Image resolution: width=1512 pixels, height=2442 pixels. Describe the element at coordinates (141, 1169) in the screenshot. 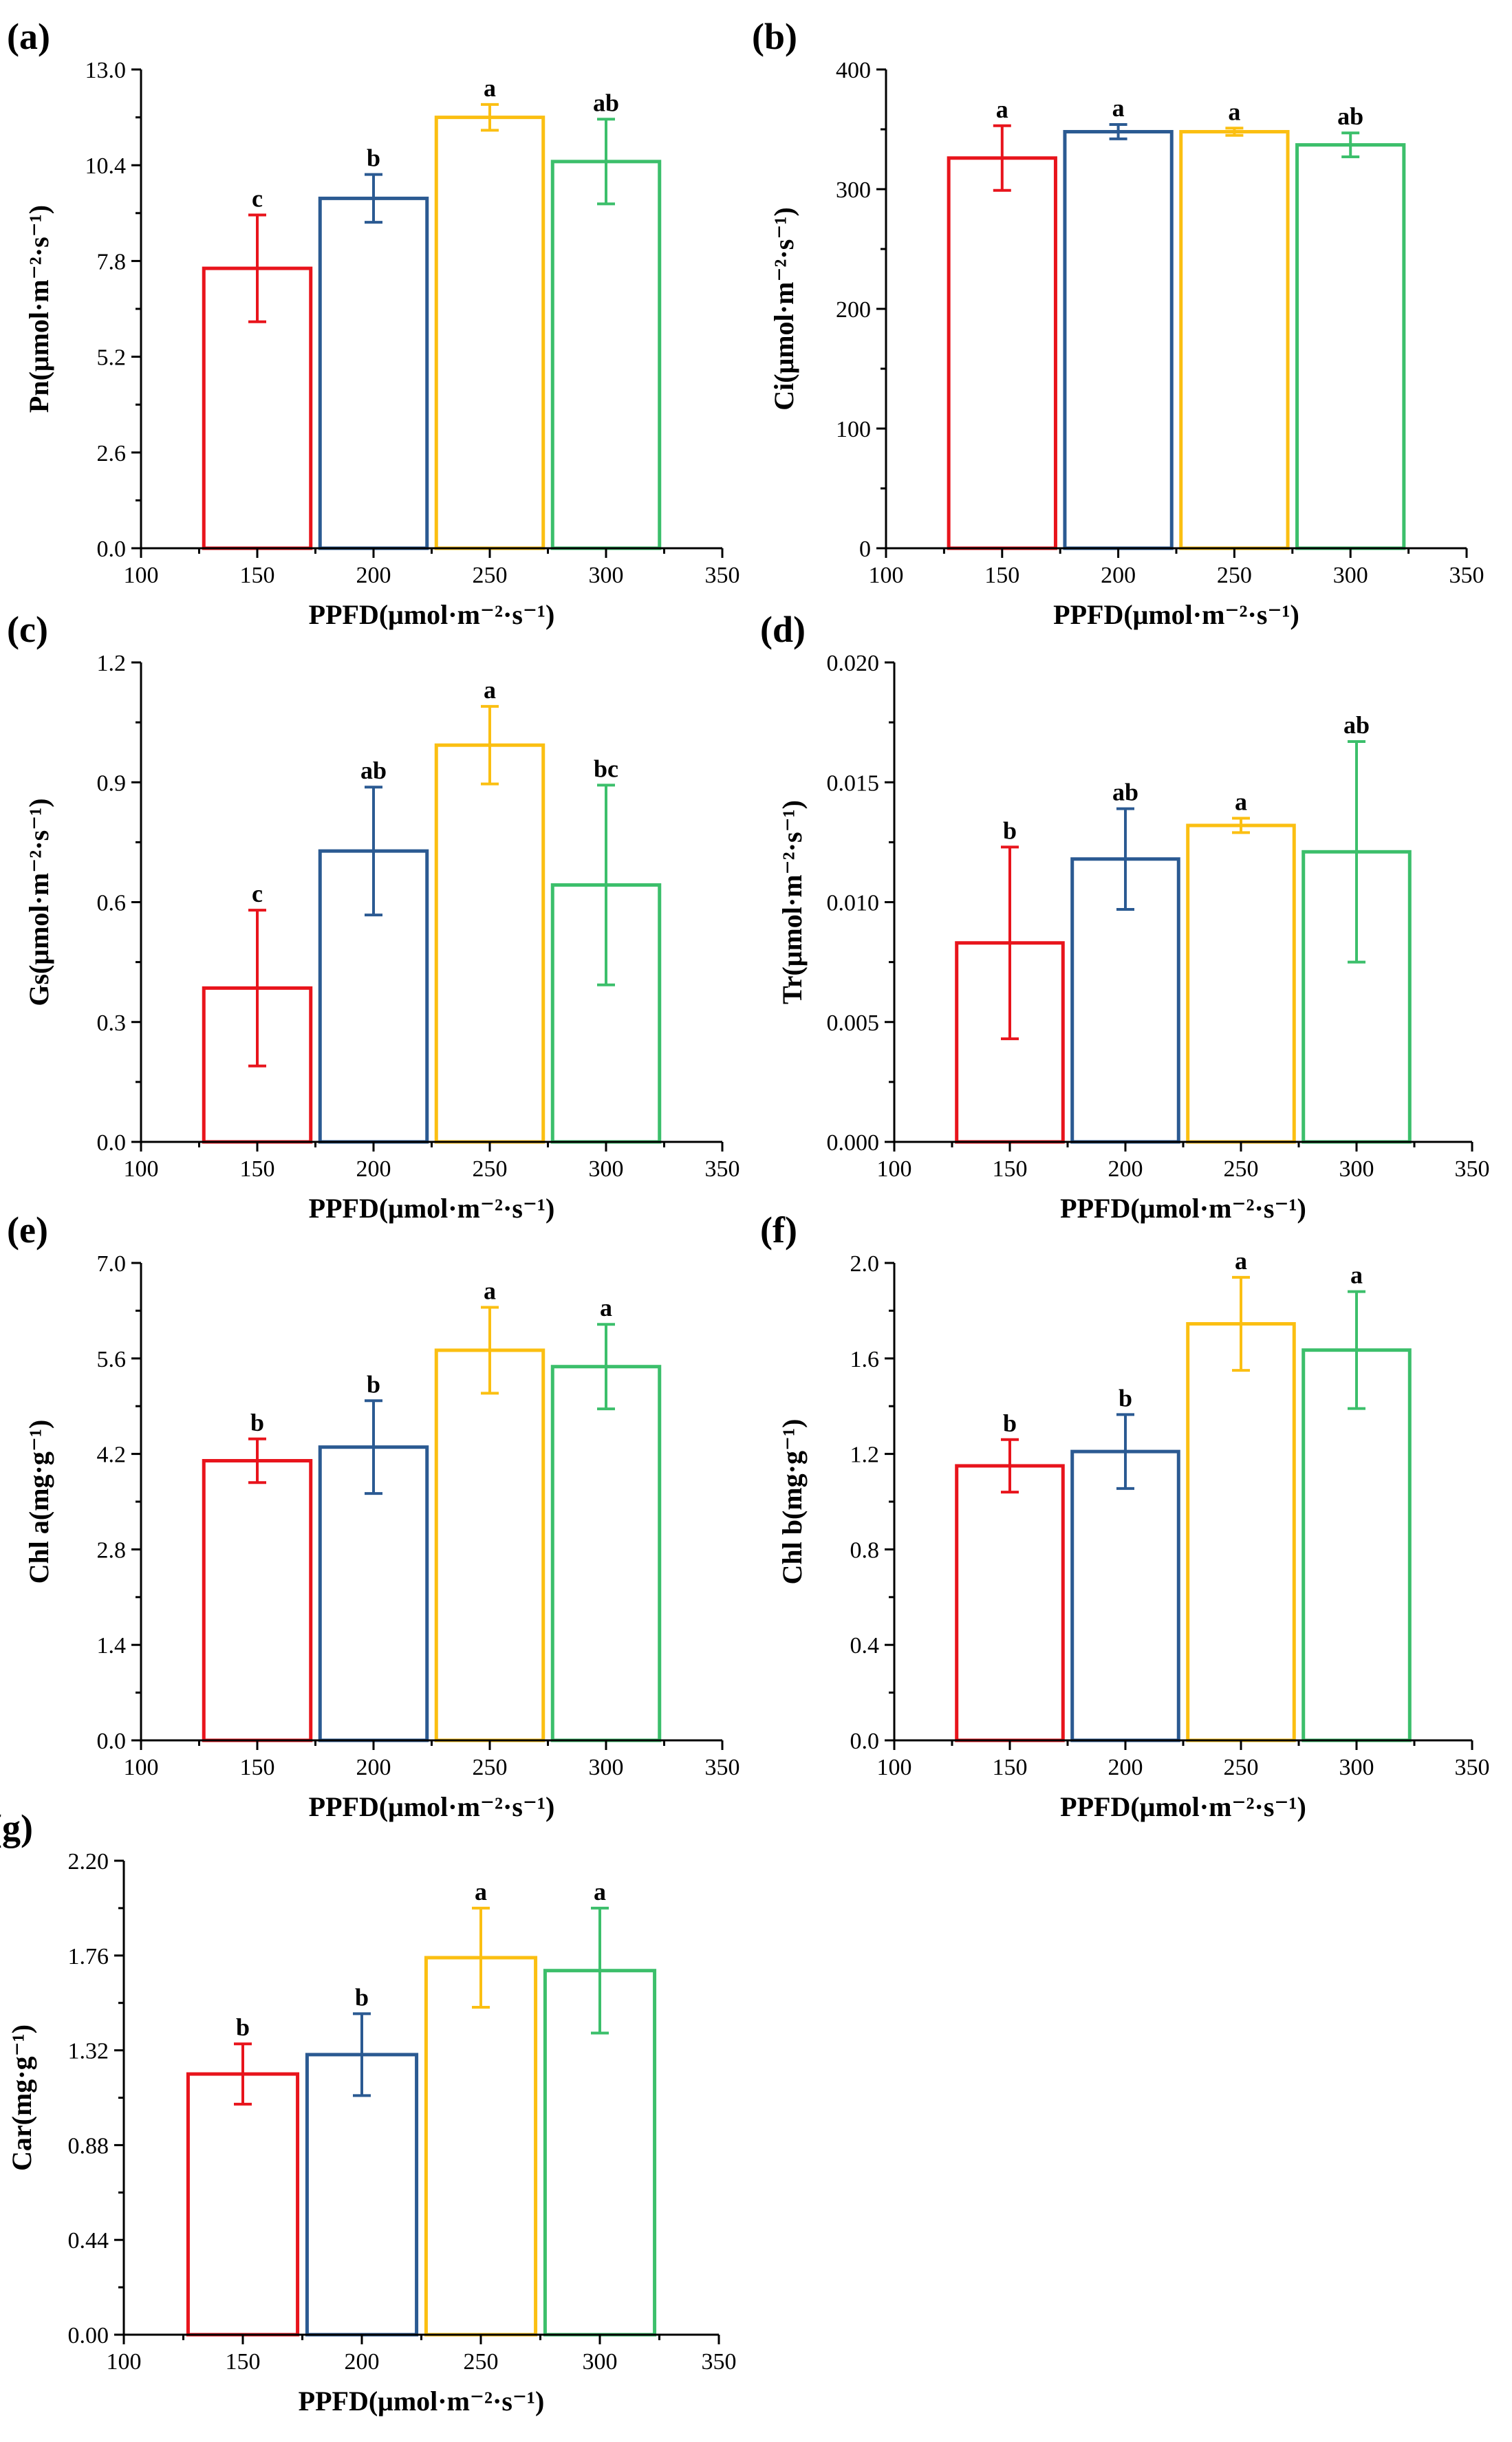

I see `x-tick-label-c-100: 100` at that location.